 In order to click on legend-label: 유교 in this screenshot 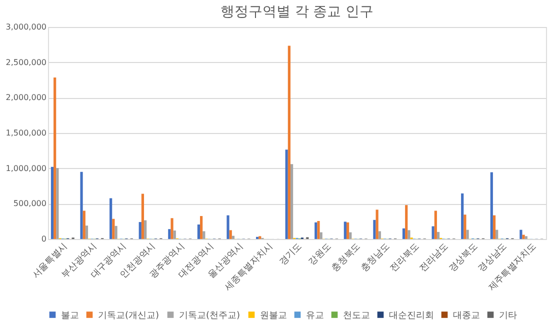, I will do `click(315, 315)`.